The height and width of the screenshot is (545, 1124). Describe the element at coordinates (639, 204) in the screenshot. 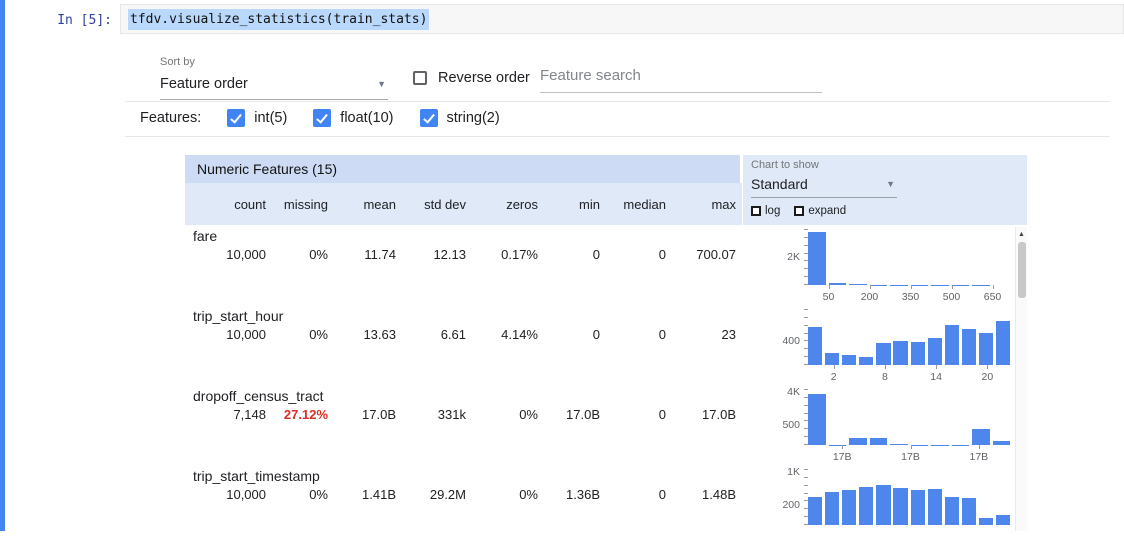

I see `col-median: median` at that location.